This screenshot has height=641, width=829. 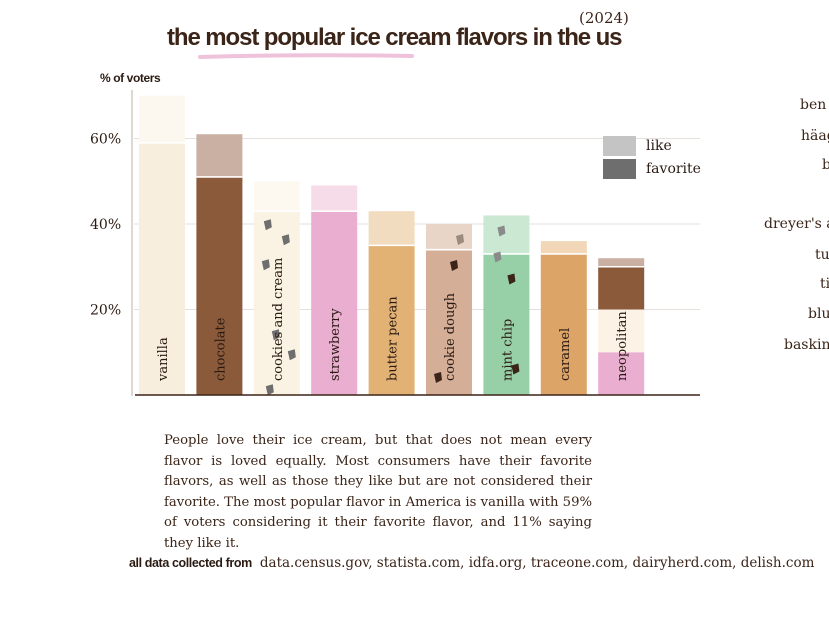 What do you see at coordinates (130, 78) in the screenshot?
I see `y-axis-label: % of voters` at bounding box center [130, 78].